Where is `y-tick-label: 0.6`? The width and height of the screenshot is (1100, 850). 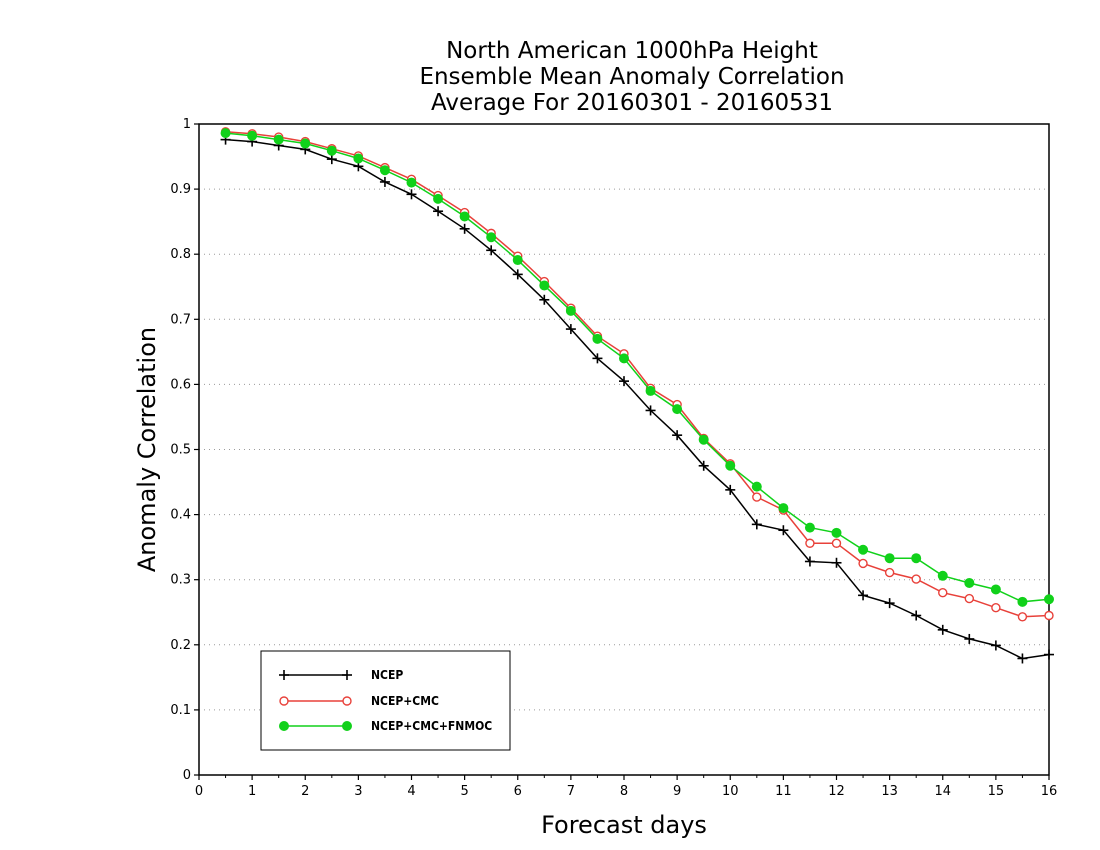
y-tick-label: 0.6 is located at coordinates (180, 384).